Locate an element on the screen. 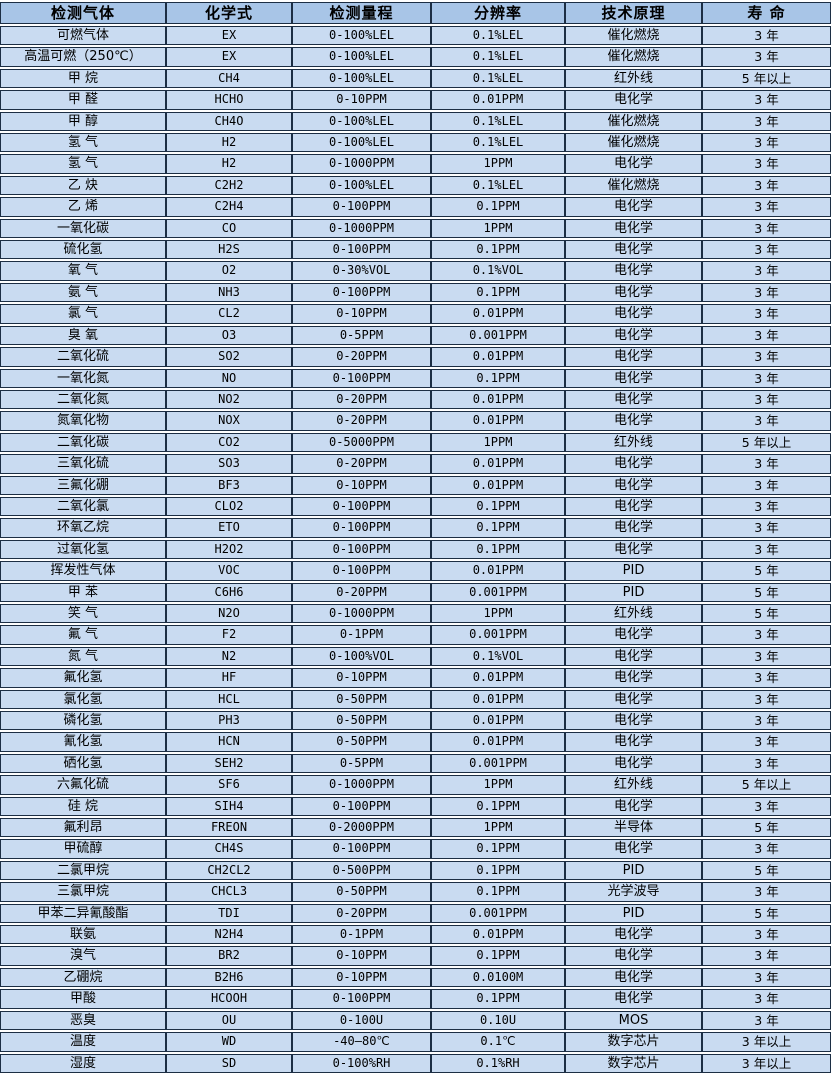  cell: 0.001PPM is located at coordinates (498, 592).